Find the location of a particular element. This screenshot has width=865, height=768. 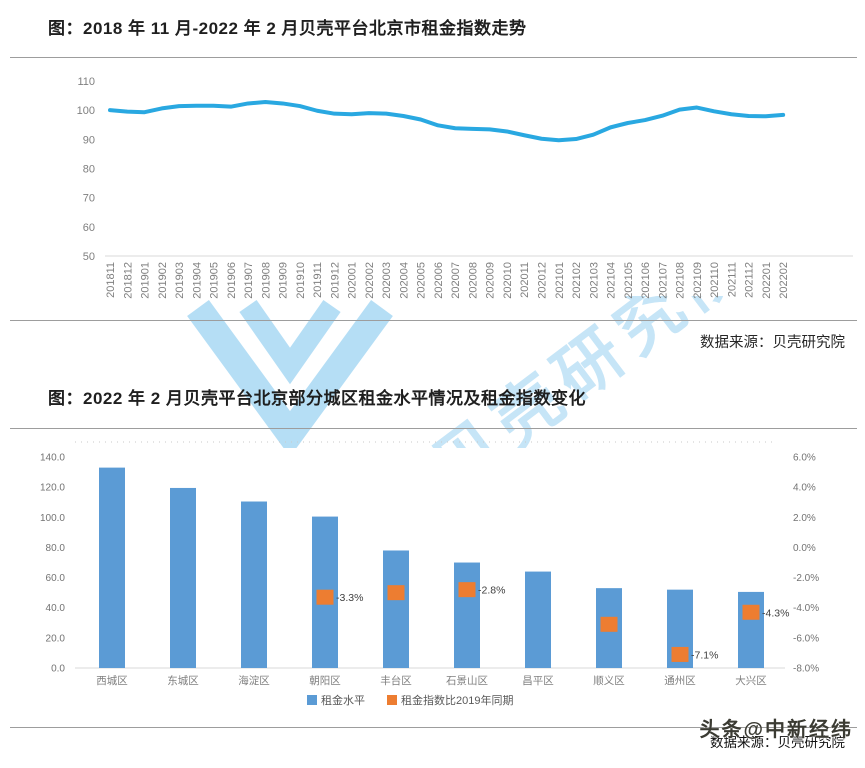

svg-text: 顺义区 is located at coordinates (609, 681).